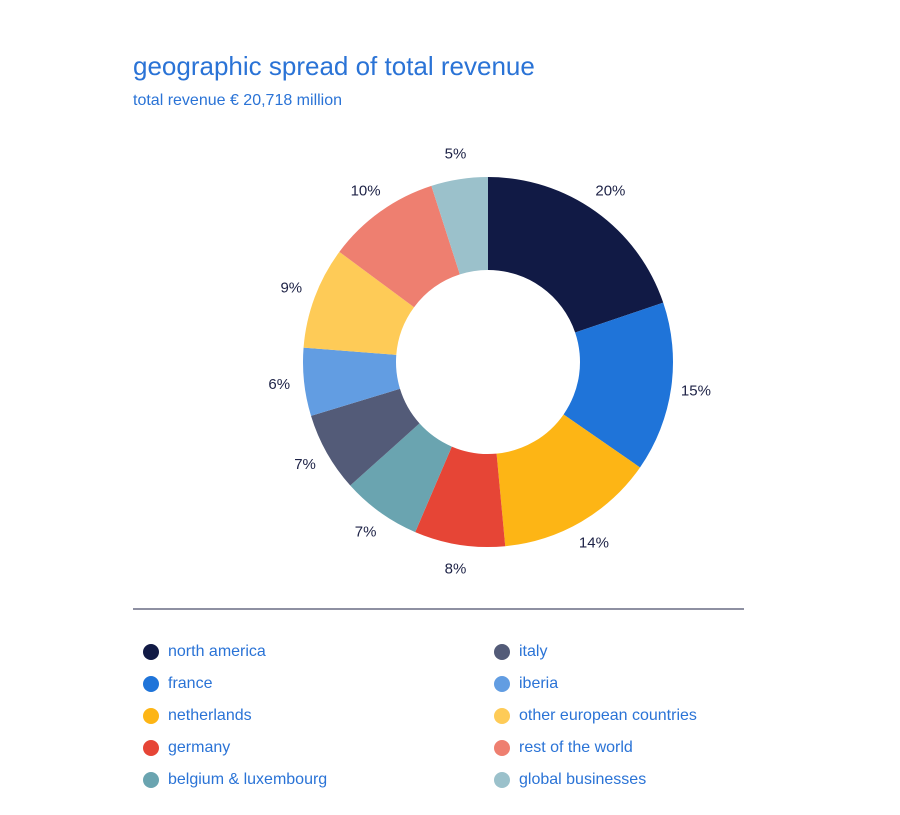 Image resolution: width=900 pixels, height=815 pixels. What do you see at coordinates (237, 100) in the screenshot?
I see `chart-subtitle: total revenue € 20,718 million` at bounding box center [237, 100].